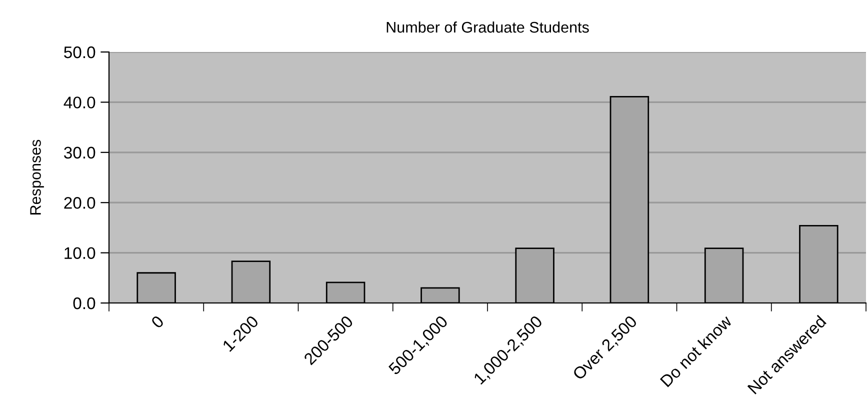 The height and width of the screenshot is (412, 868). Describe the element at coordinates (487, 27) in the screenshot. I see `chart-title: Number of Graduate Students` at that location.